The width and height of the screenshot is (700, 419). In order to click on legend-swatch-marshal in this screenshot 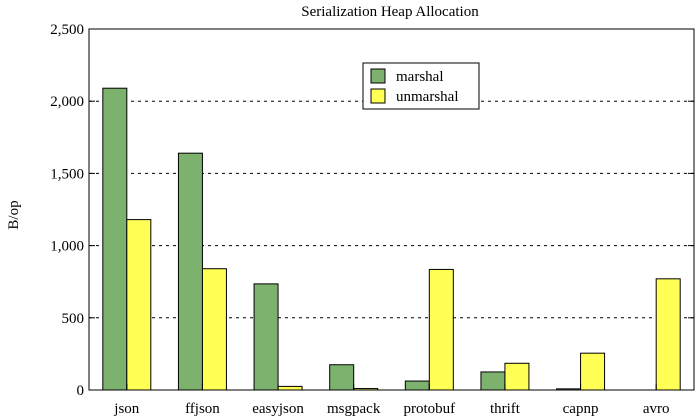, I will do `click(378, 76)`.